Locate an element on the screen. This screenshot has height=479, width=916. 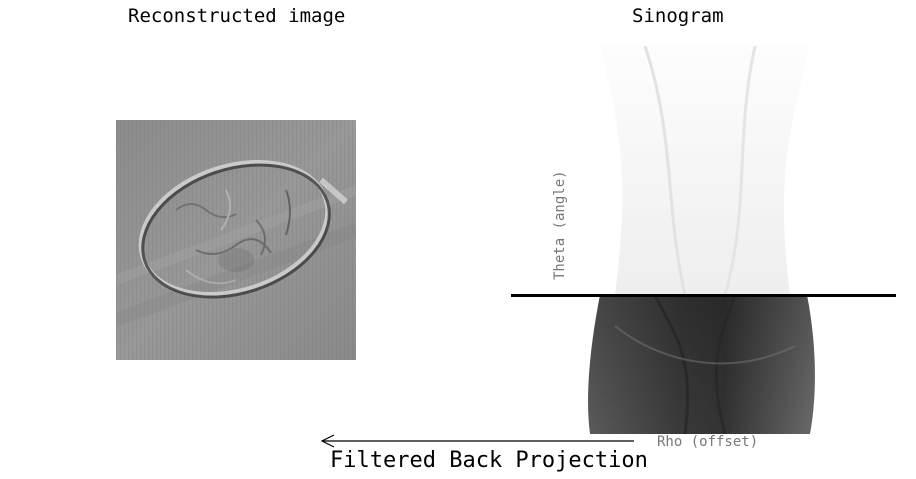
rho-axis-label: Rho (offset) is located at coordinates (708, 442).